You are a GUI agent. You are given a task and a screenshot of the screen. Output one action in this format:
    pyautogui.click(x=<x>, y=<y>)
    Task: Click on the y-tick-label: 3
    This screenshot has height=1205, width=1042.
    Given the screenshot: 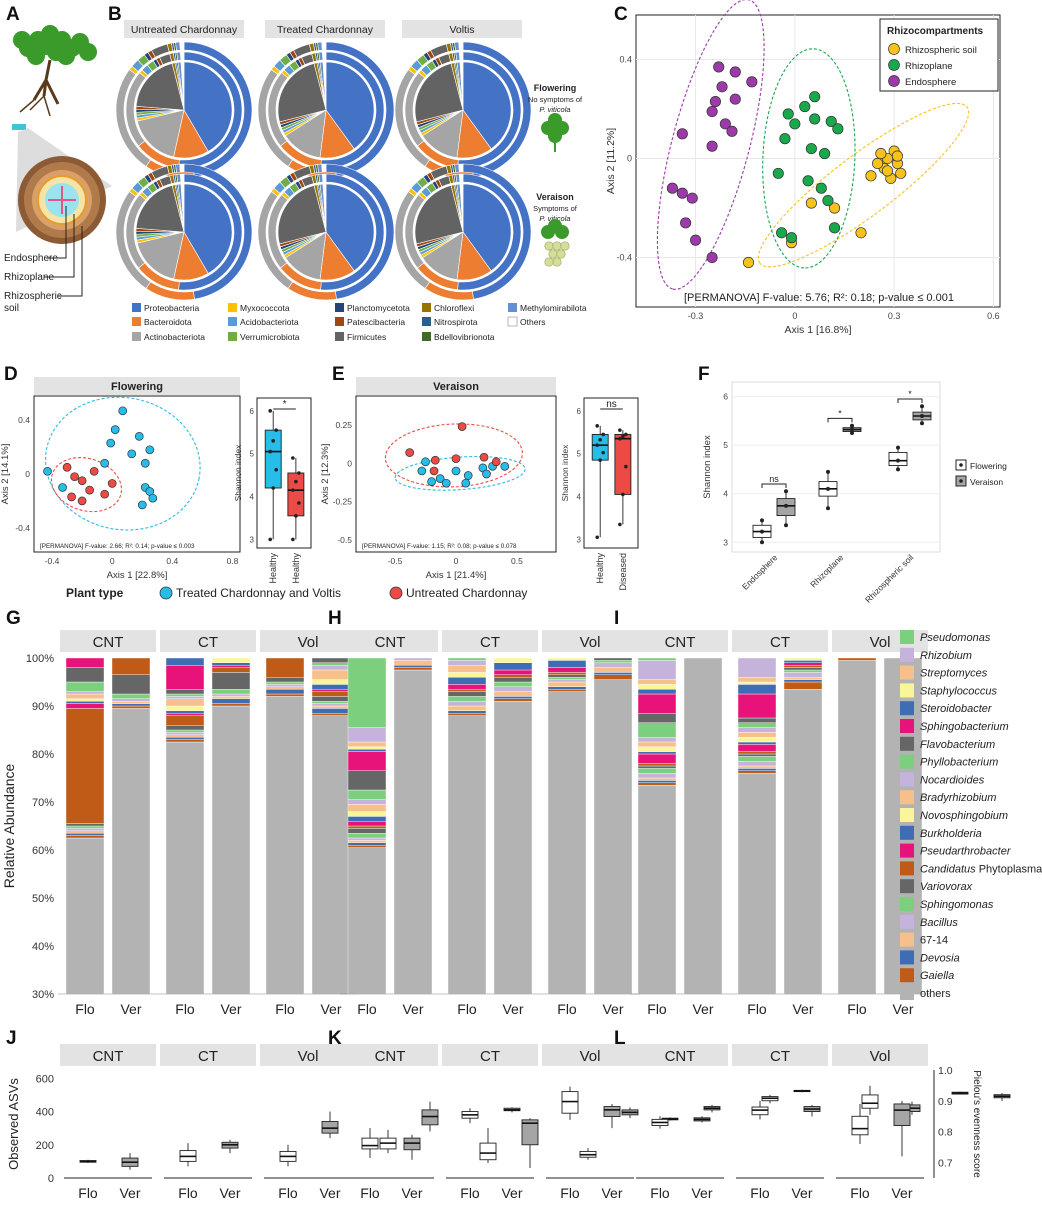 What is the action you would take?
    pyautogui.click(x=725, y=542)
    